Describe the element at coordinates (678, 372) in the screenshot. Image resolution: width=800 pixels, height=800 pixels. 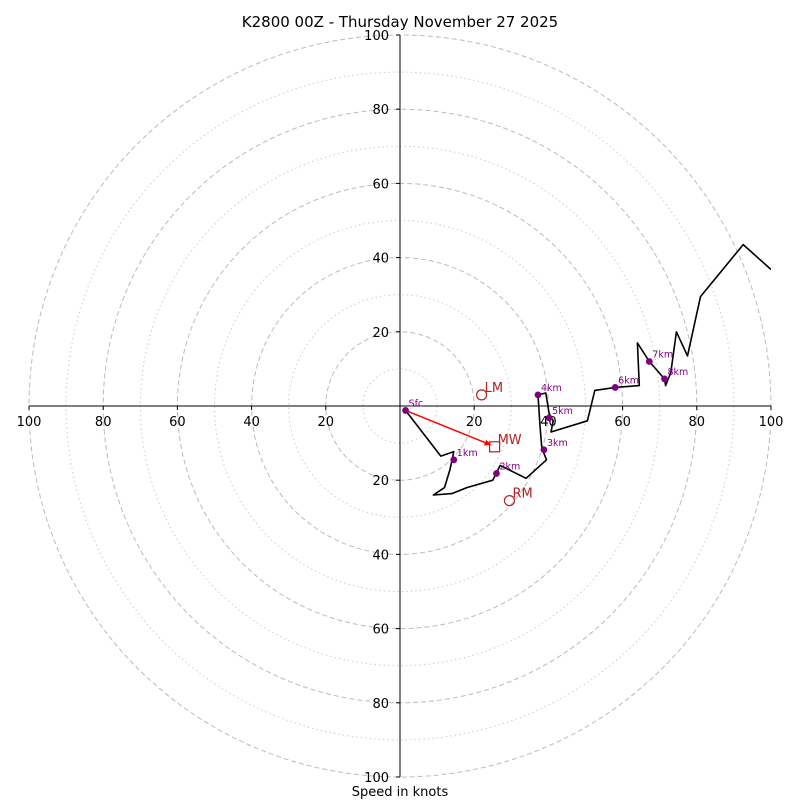
I see `height-marker-label: 8km` at that location.